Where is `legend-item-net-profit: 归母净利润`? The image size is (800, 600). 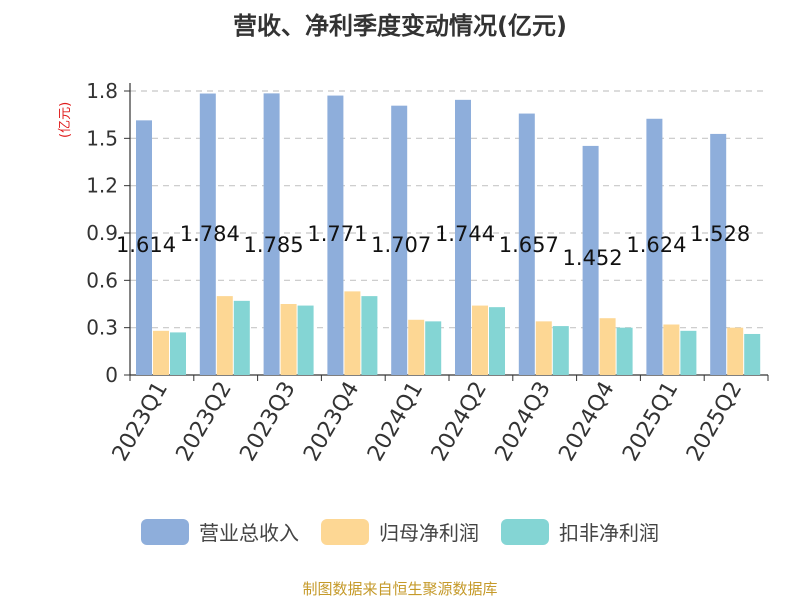 legend-item-net-profit: 归母净利润 is located at coordinates (400, 531).